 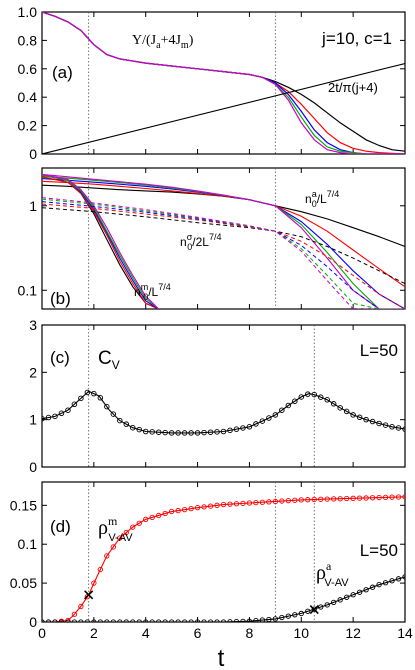 I want to click on cross-marker, so click(x=314, y=609).